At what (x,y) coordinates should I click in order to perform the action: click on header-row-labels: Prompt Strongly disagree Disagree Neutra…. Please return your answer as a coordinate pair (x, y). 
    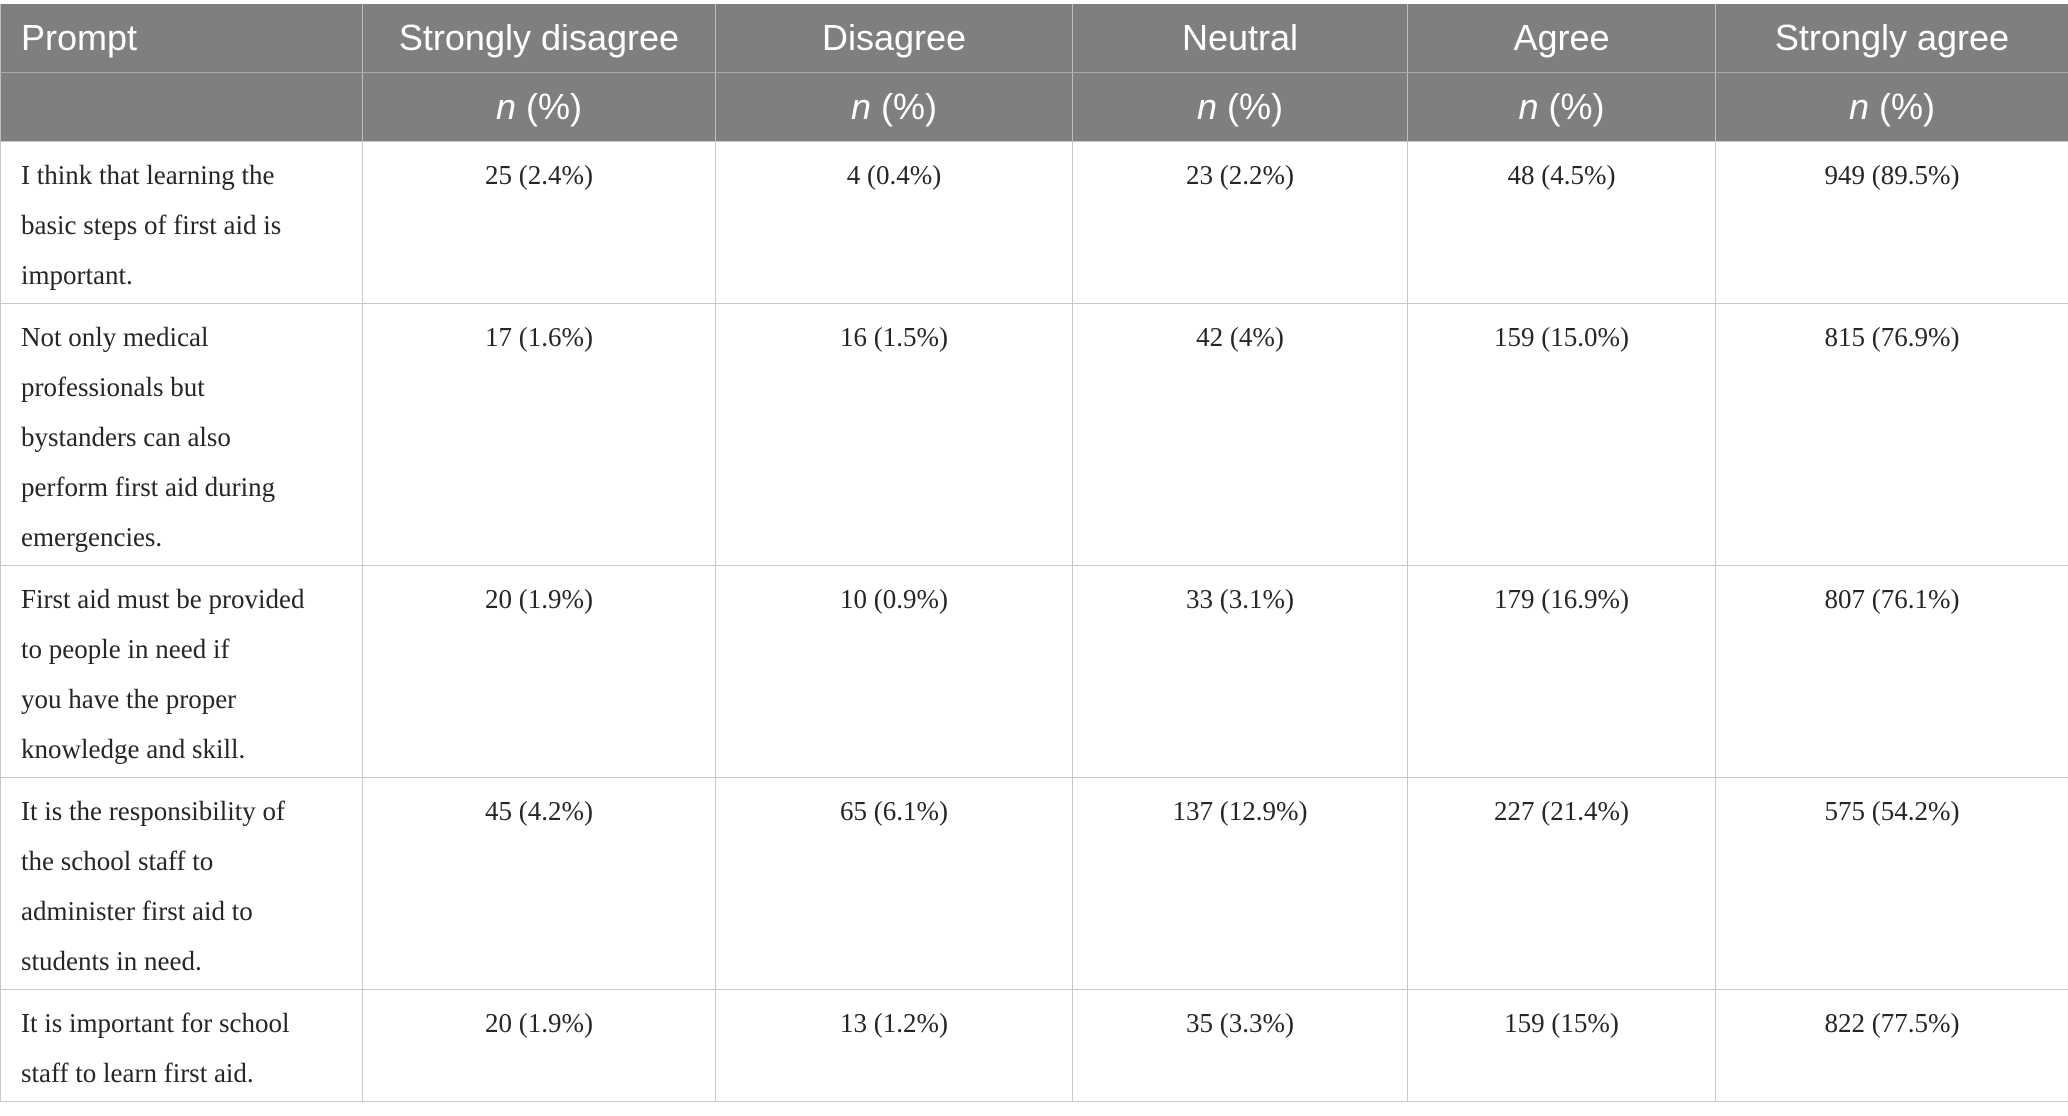
    Looking at the image, I should click on (1034, 38).